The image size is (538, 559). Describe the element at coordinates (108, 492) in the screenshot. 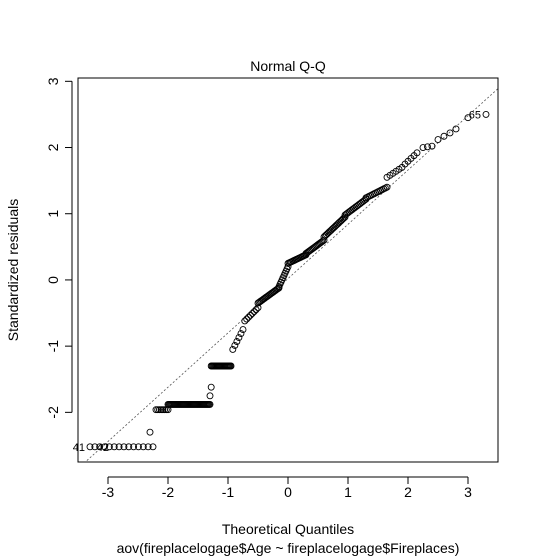

I see `x-tick-label: -3` at that location.